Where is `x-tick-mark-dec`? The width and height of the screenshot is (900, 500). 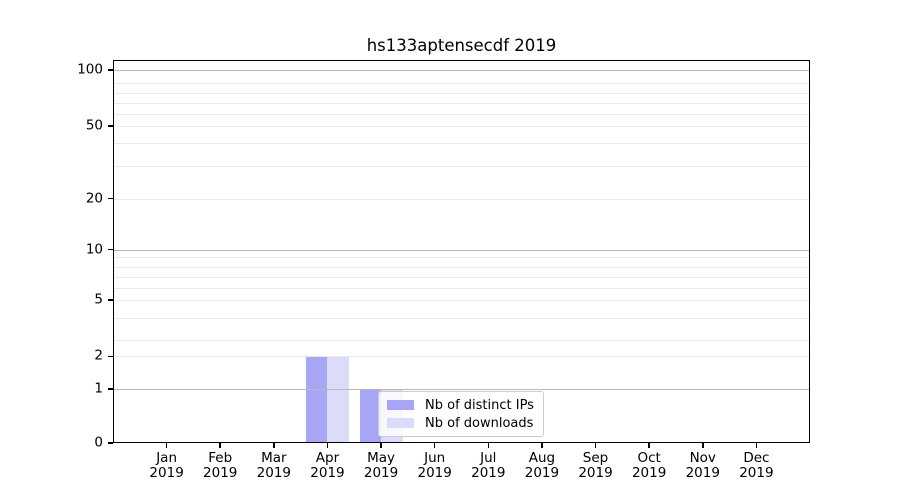 x-tick-mark-dec is located at coordinates (756, 445).